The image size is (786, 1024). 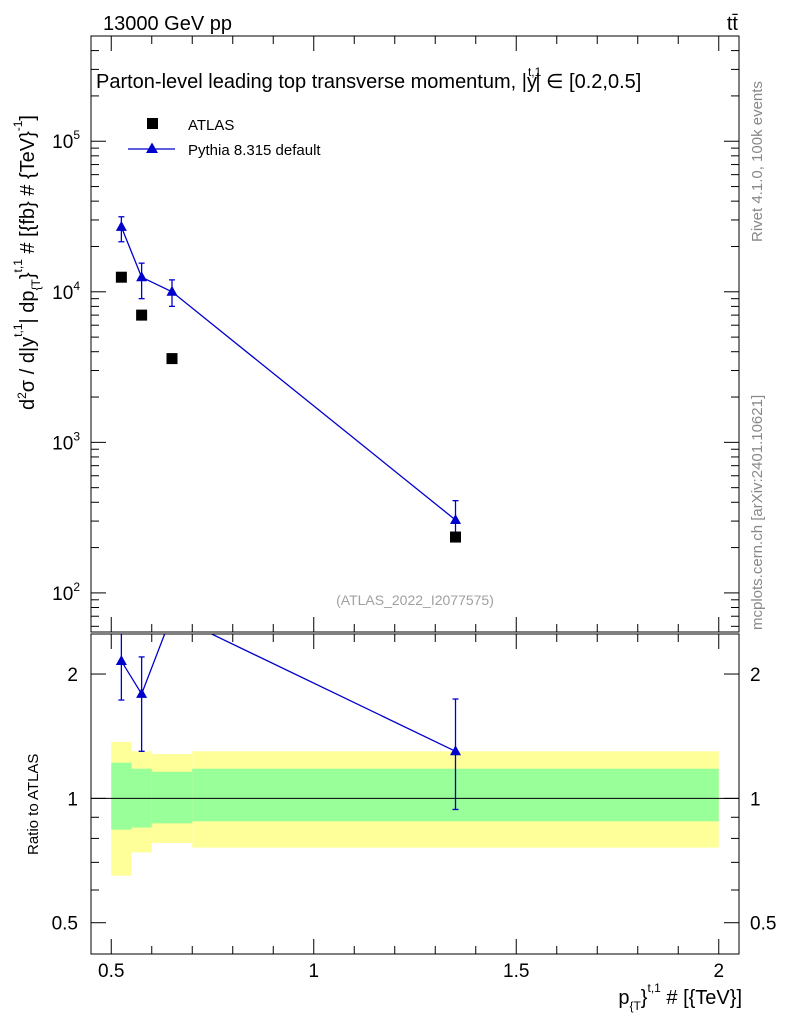 What do you see at coordinates (76, 436) in the screenshot?
I see `main-y-tick-label-exp: 3` at bounding box center [76, 436].